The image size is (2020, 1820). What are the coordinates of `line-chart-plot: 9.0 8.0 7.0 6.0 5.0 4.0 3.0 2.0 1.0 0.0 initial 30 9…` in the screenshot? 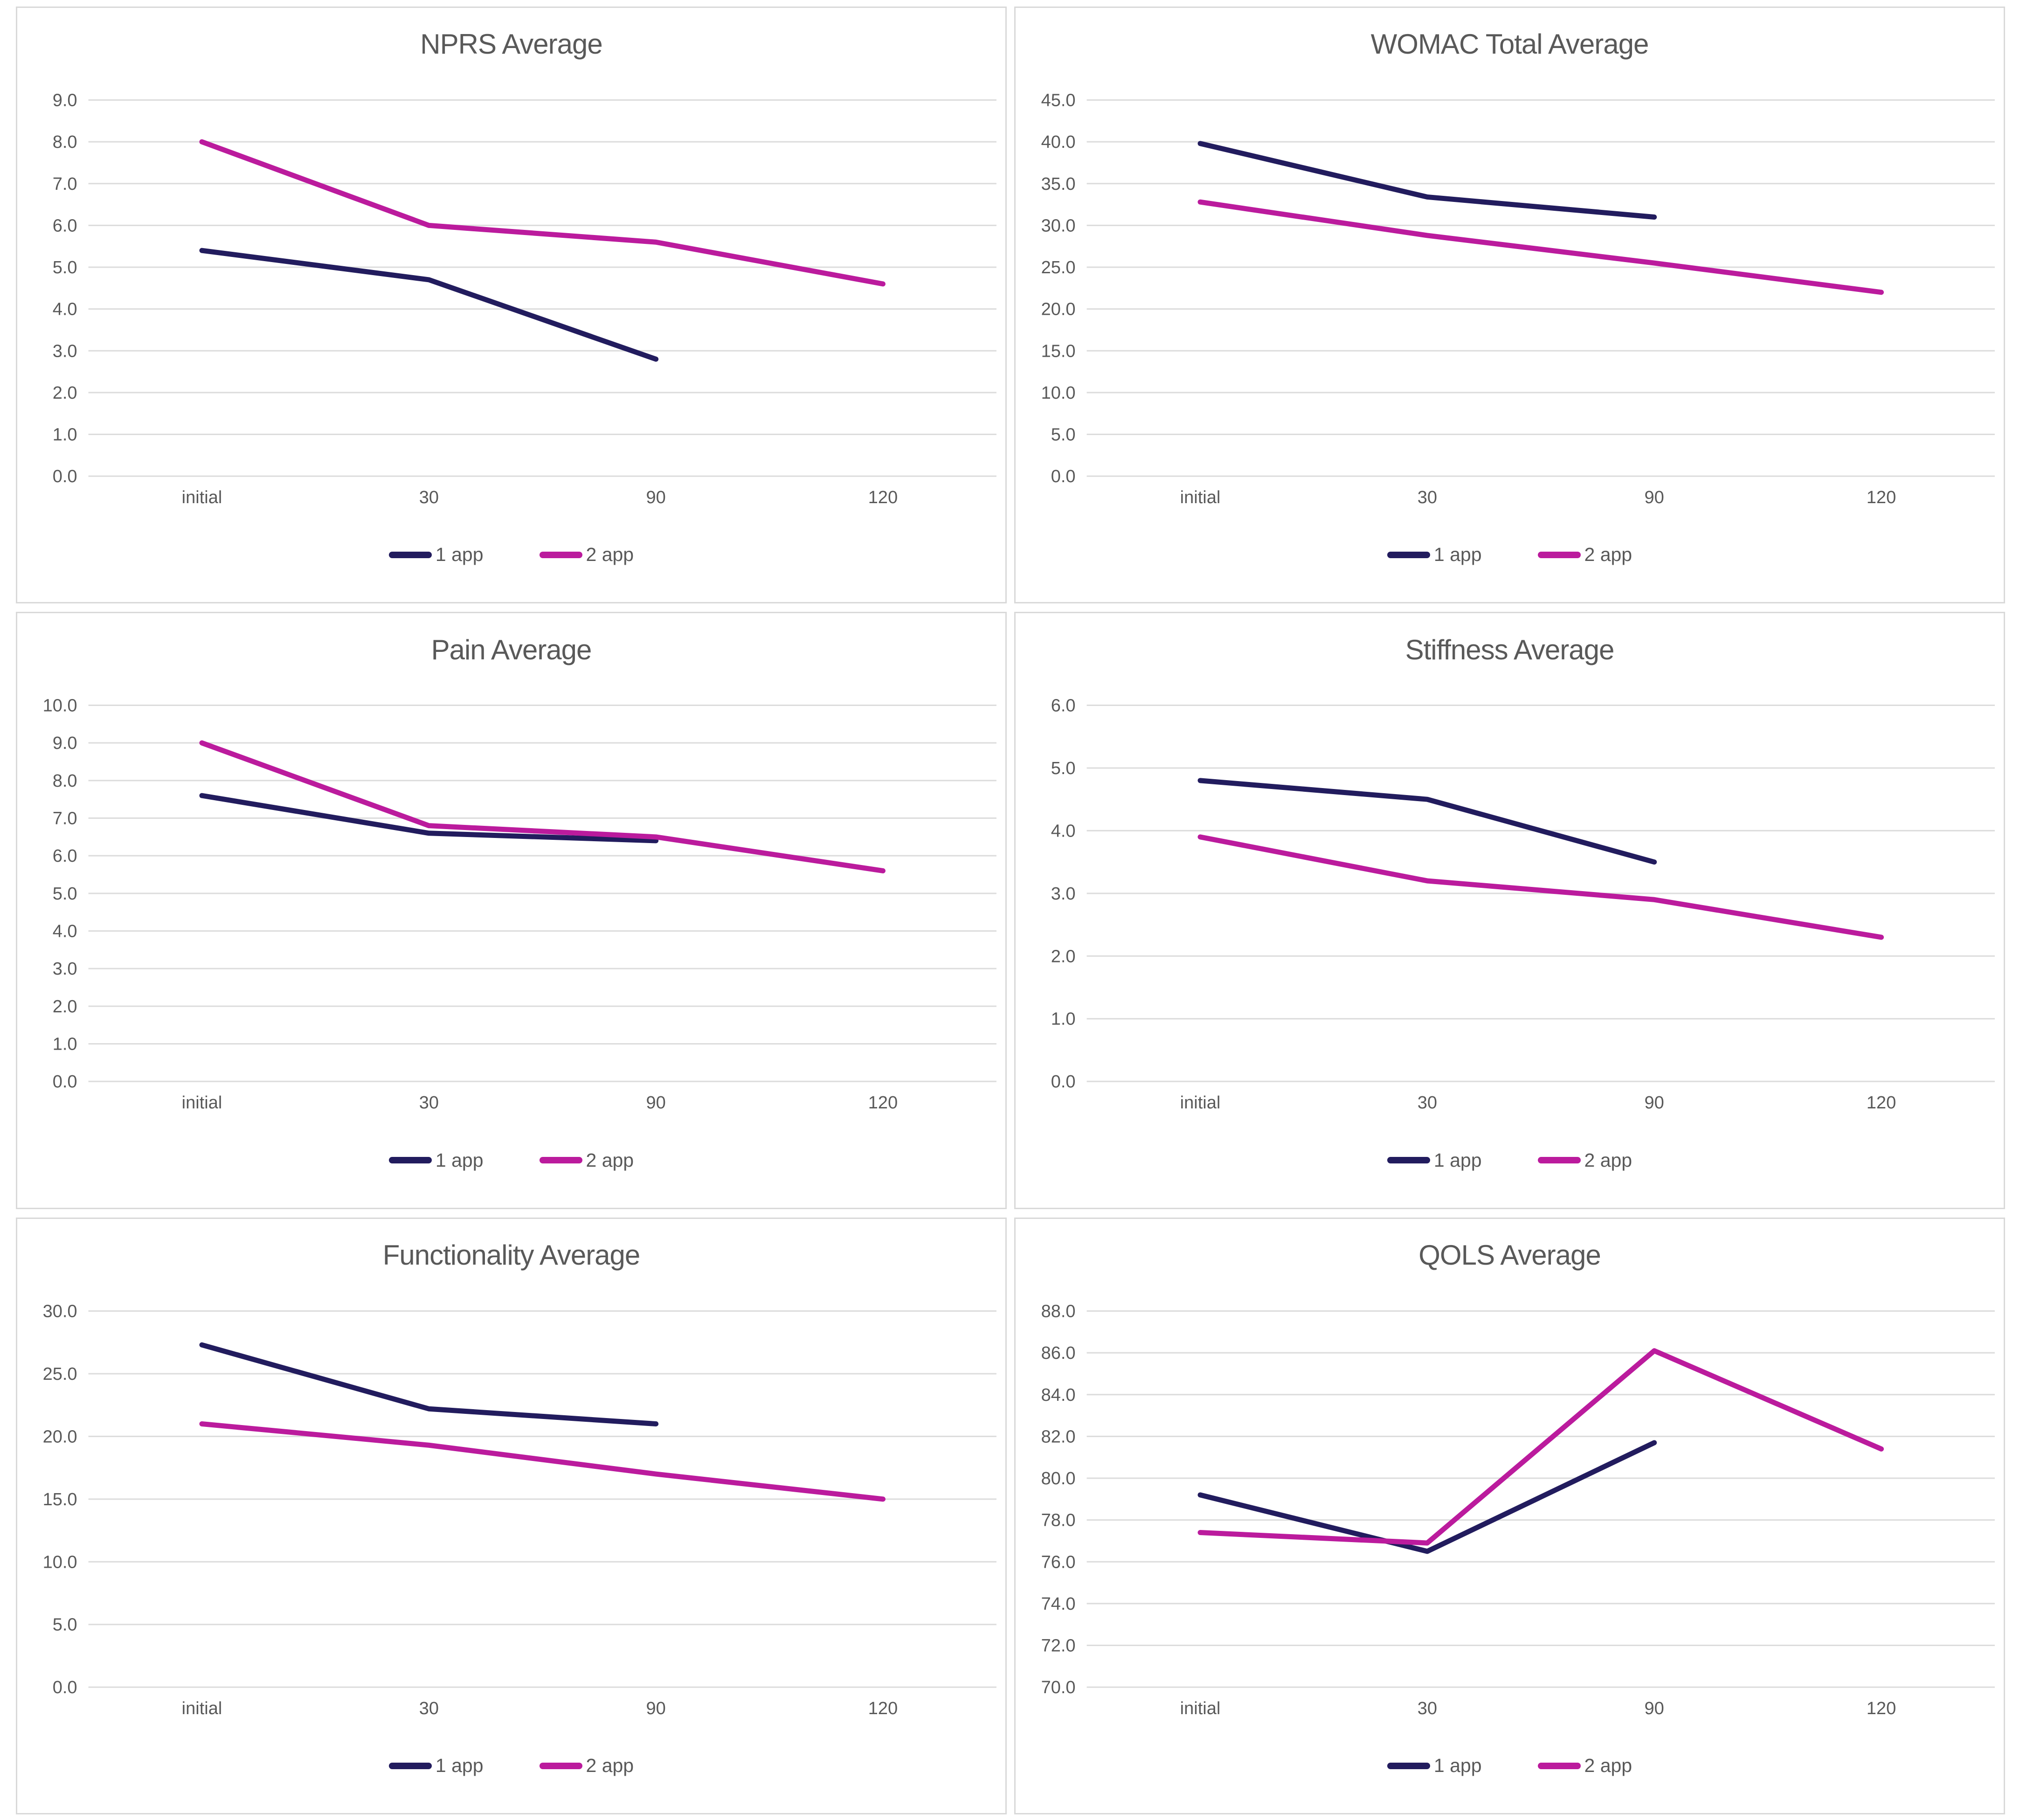 It's located at (524, 299).